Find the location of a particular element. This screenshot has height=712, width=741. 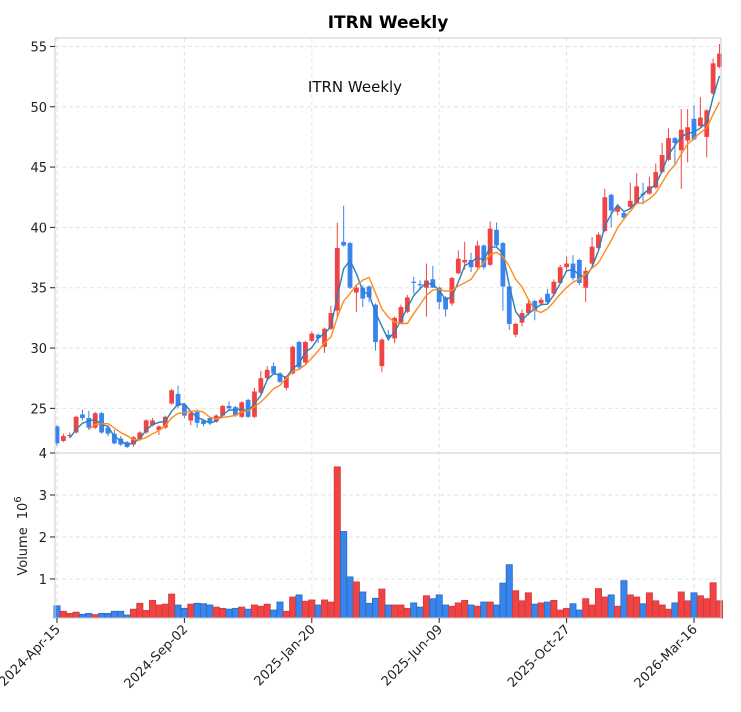

price-tick-label: 35 is located at coordinates (38, 289).